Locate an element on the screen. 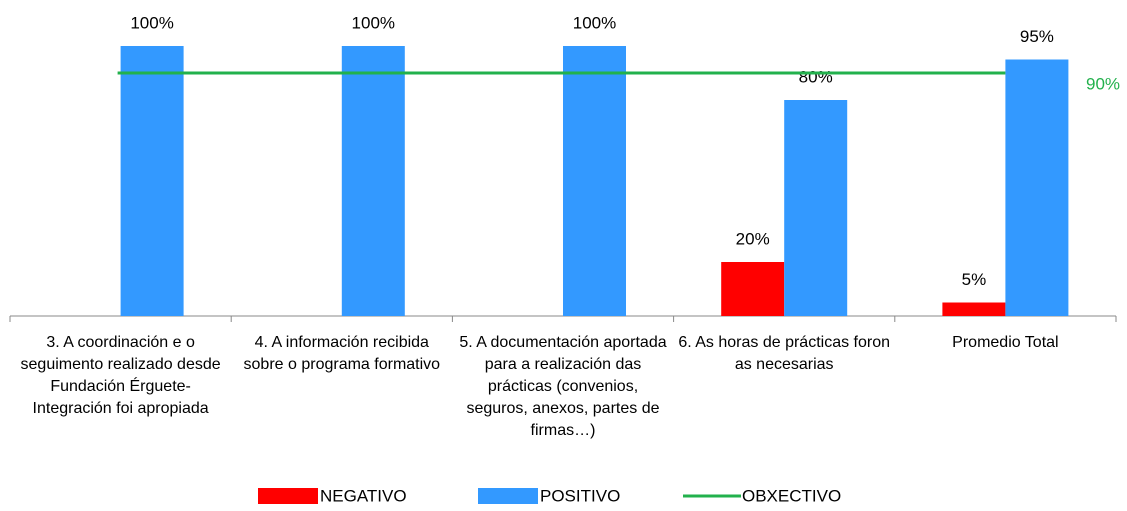  data-label: 95% is located at coordinates (1037, 36).